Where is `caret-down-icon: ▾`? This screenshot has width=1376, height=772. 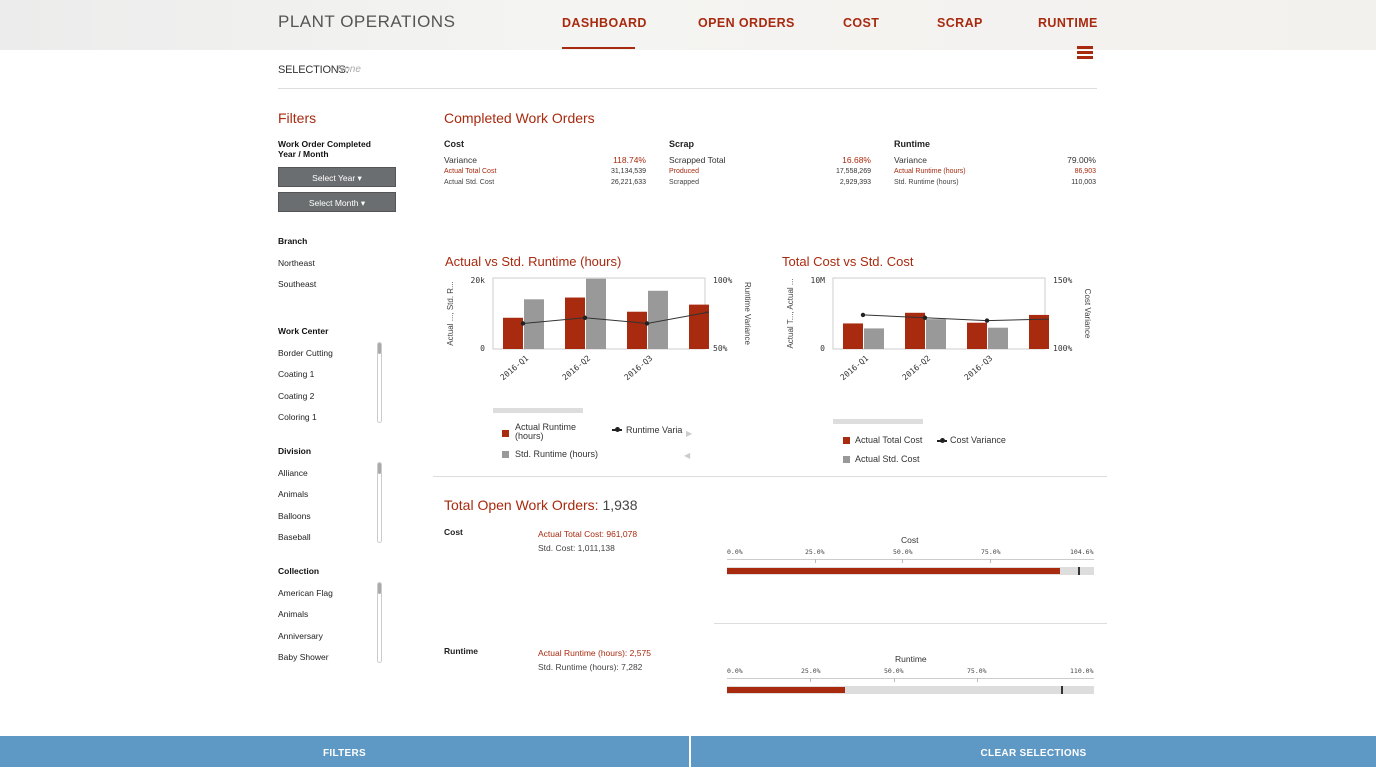
caret-down-icon: ▾ is located at coordinates (359, 178).